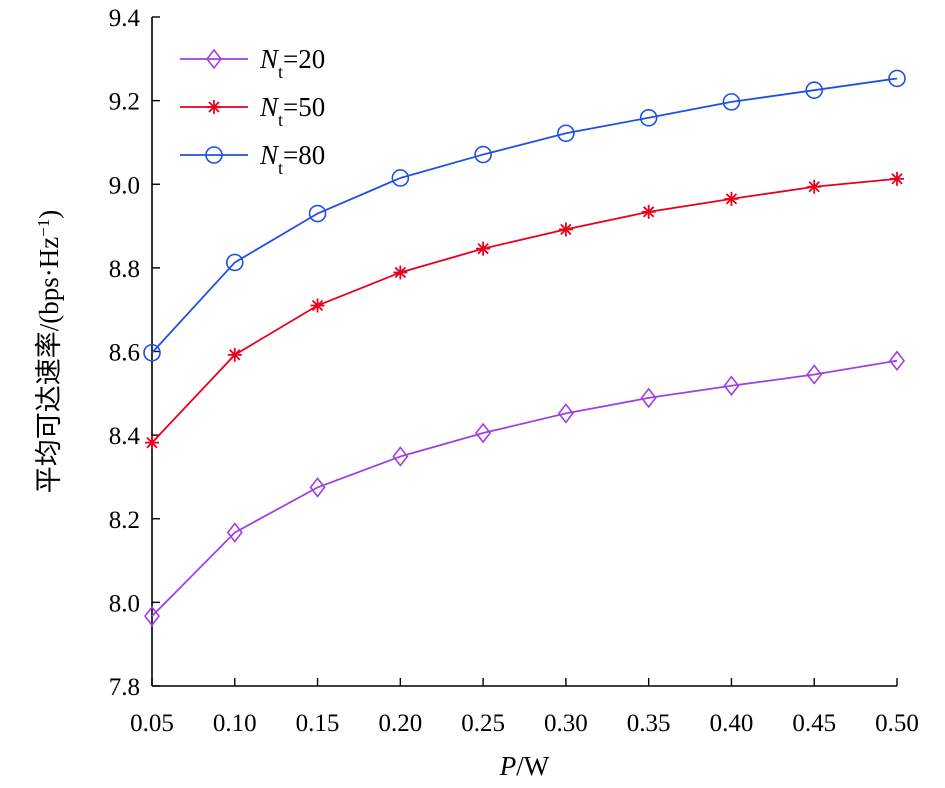  Describe the element at coordinates (566, 723) in the screenshot. I see `x-tick-label: 0.30` at that location.